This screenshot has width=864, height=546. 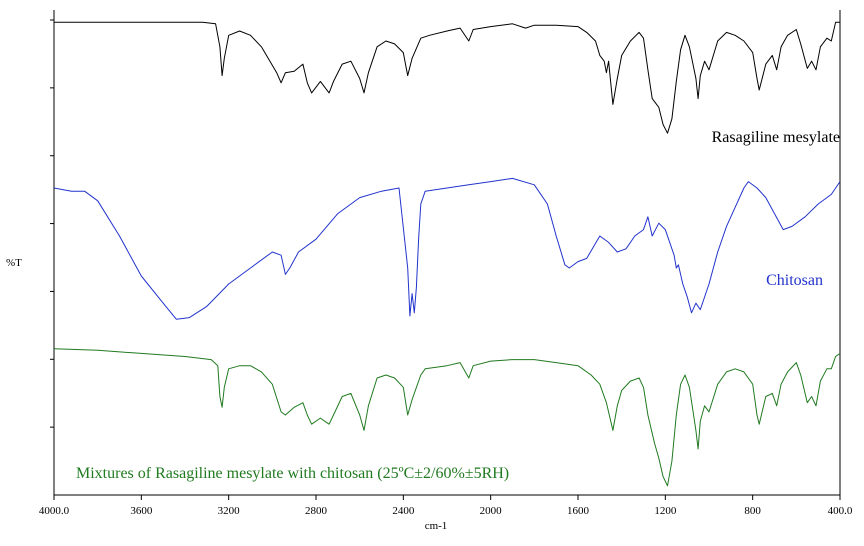 What do you see at coordinates (776, 137) in the screenshot?
I see `series-label-rasagiline: Rasagiline mesylate` at bounding box center [776, 137].